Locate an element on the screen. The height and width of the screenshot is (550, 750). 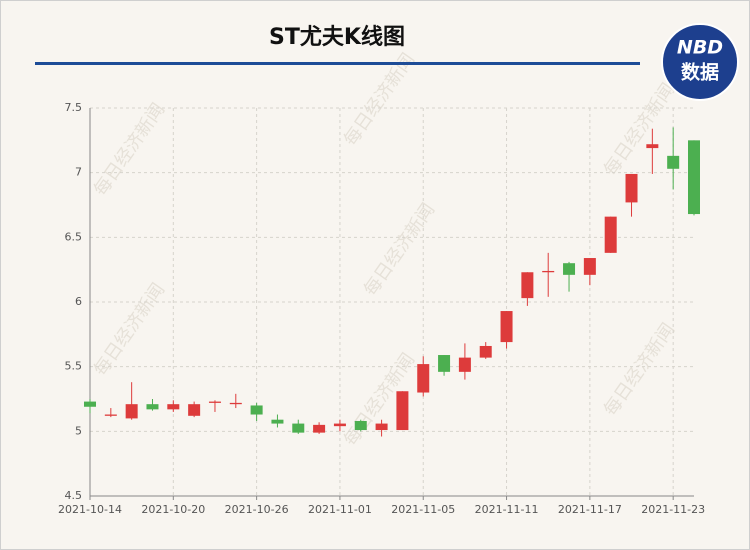
y-tick-label: 4.5 is located at coordinates (74, 495).